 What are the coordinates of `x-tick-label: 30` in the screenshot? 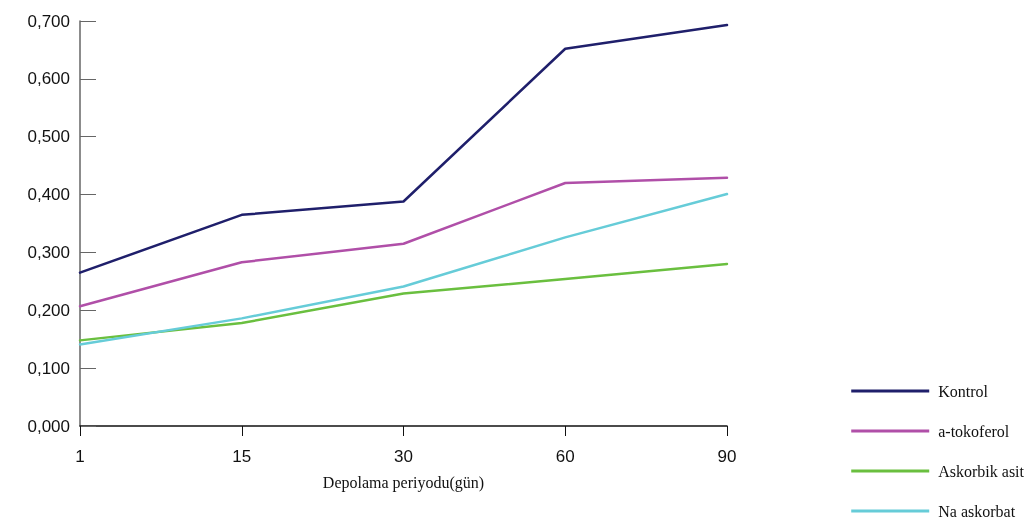 It's located at (403, 456).